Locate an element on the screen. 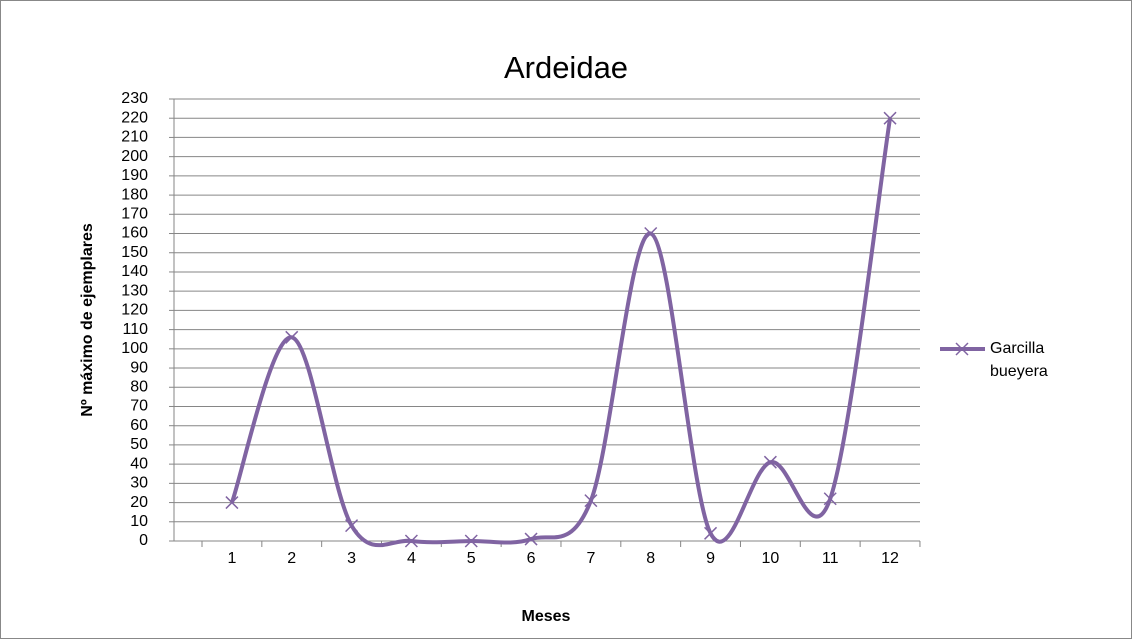 The height and width of the screenshot is (639, 1132). x-axis-label: Meses is located at coordinates (546, 616).